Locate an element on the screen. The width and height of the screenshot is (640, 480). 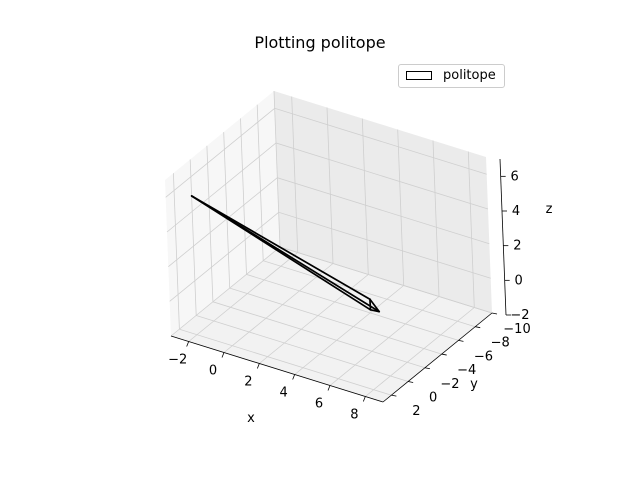
x-tick-label: 8 is located at coordinates (354, 415).